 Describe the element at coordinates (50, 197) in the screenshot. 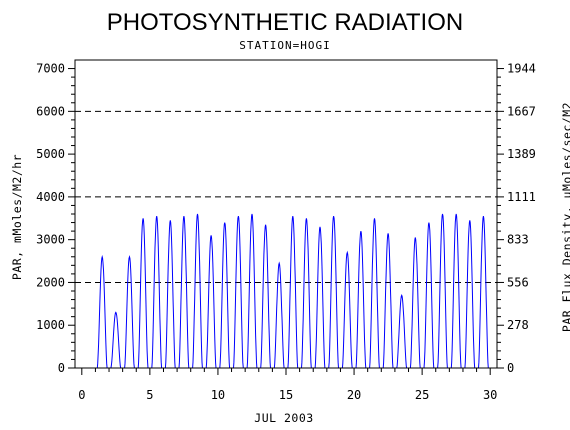

I see `y-tick-label: 4000` at that location.